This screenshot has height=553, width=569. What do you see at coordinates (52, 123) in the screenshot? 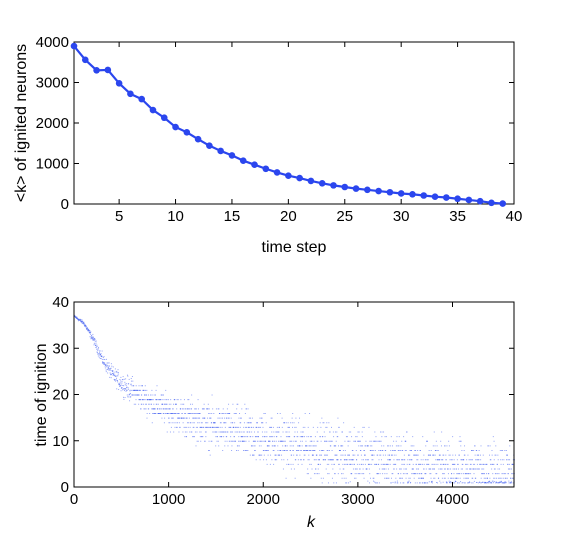
I see `y-tick-label: 2000` at bounding box center [52, 123].